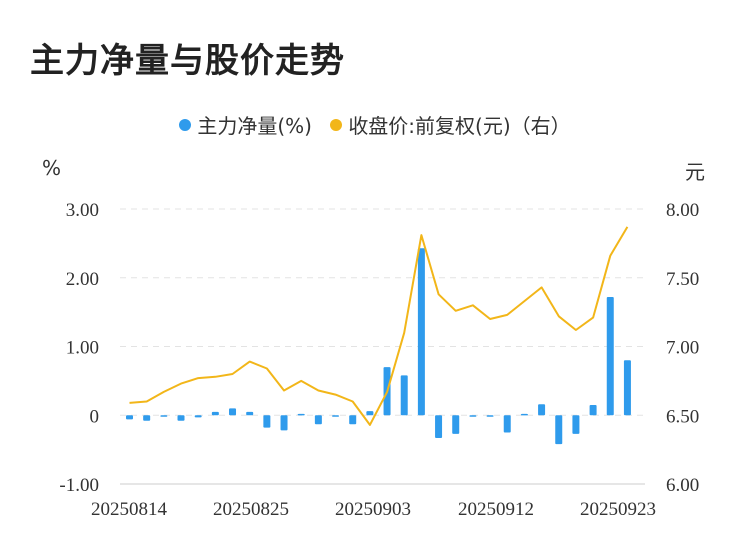 This screenshot has width=750, height=558. Describe the element at coordinates (82, 210) in the screenshot. I see `y-left-tick-label: 3.00` at that location.